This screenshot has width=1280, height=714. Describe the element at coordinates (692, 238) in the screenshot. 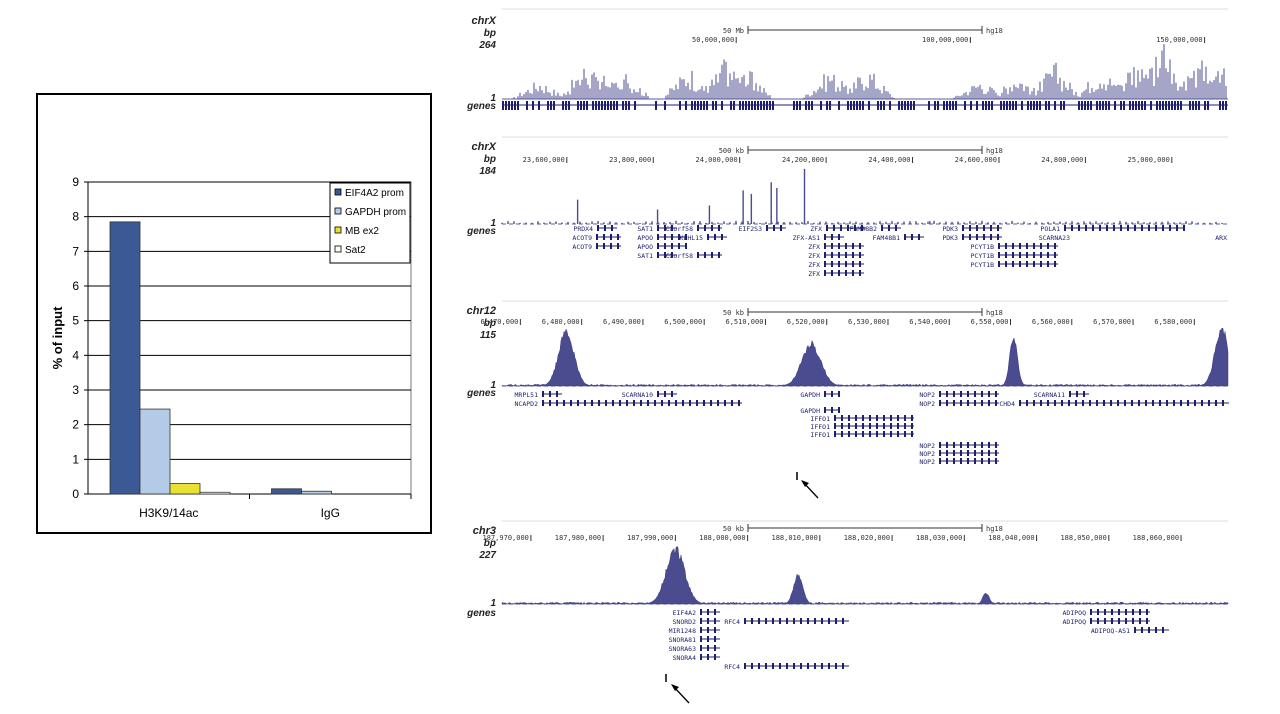

I see `gene-label: KLHL15` at that location.